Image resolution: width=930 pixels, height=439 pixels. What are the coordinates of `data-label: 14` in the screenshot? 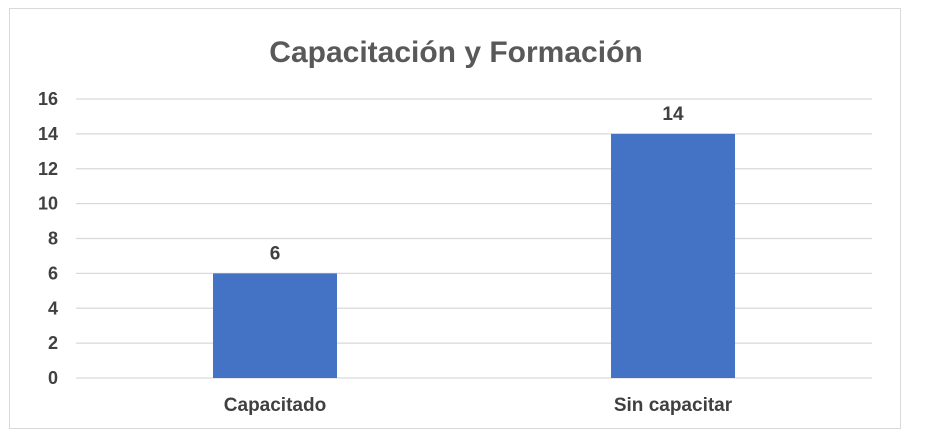 It's located at (673, 114).